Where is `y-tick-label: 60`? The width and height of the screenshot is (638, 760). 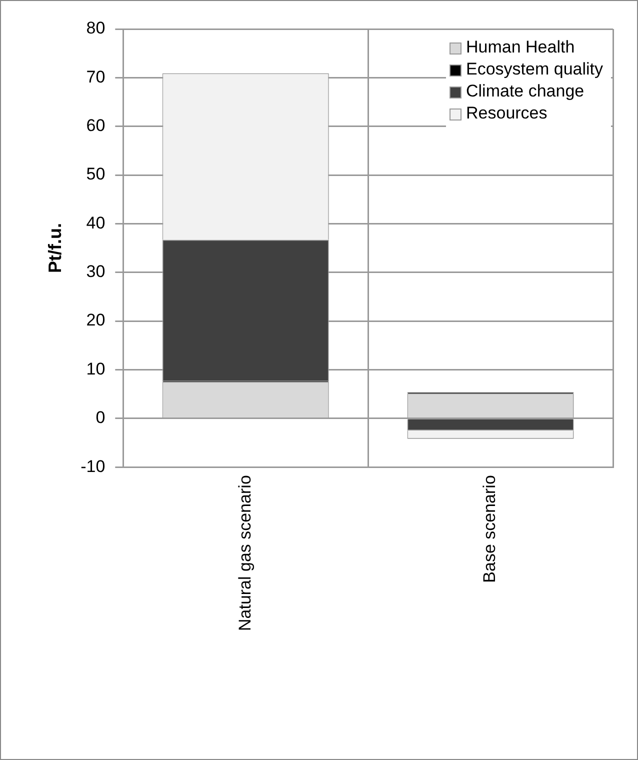
y-tick-label: 60 is located at coordinates (96, 126).